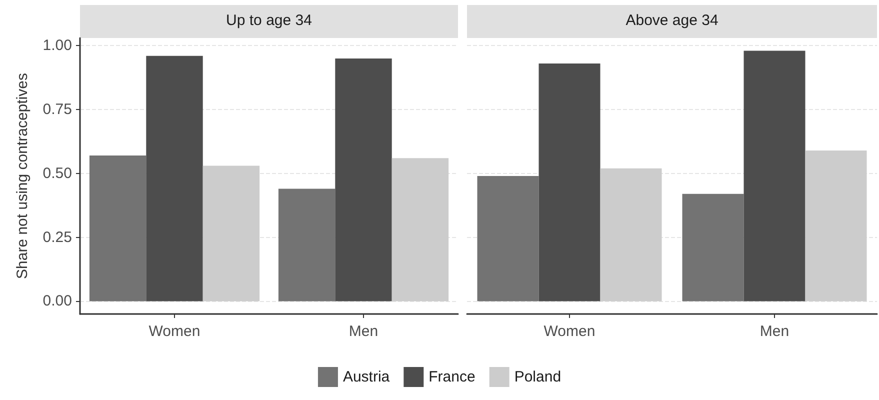  I want to click on legend-label: Poland, so click(538, 377).